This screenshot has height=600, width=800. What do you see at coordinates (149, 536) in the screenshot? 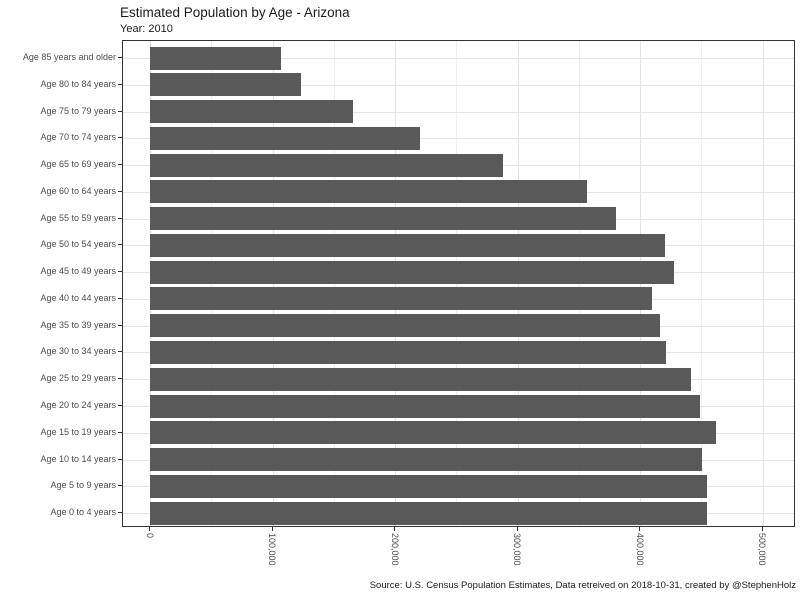
I see `x-tick-label: 0` at bounding box center [149, 536].